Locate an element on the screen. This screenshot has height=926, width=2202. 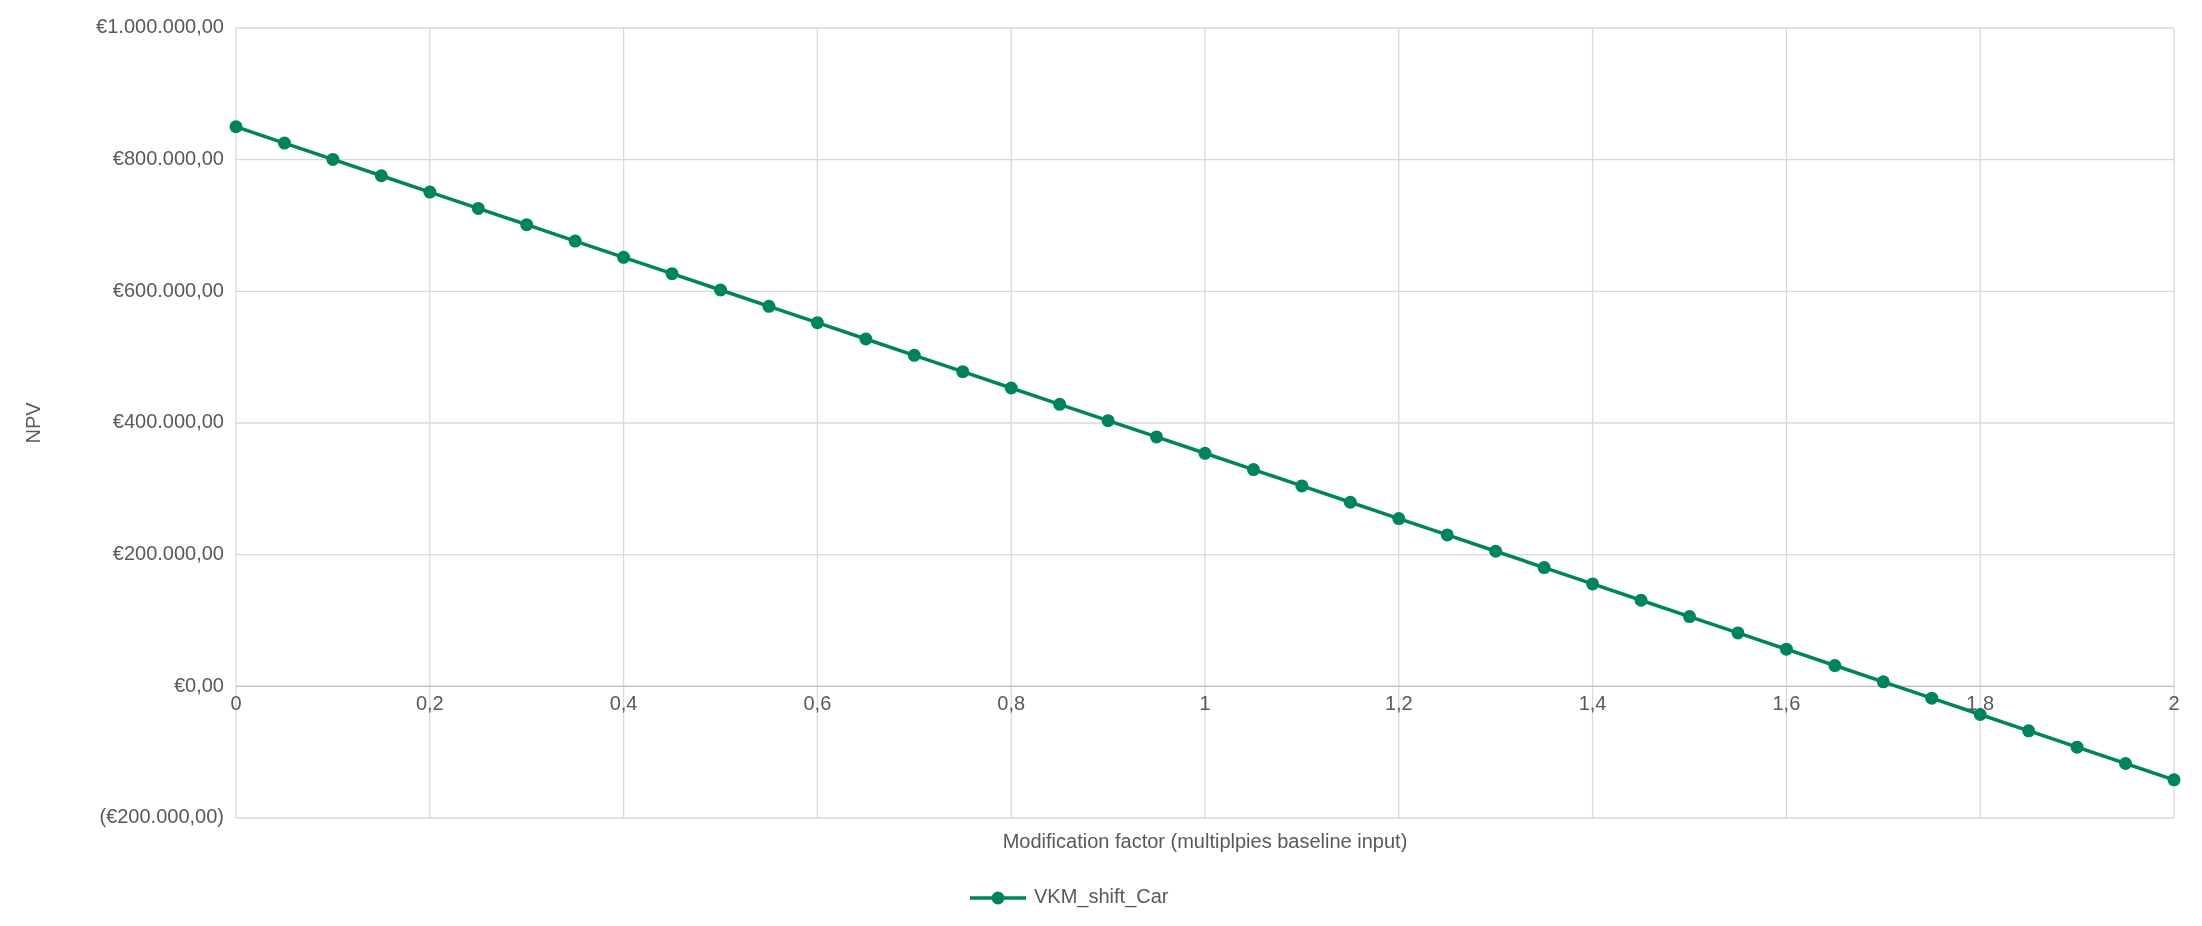
x-tick-label: 0,2 is located at coordinates (429, 703).